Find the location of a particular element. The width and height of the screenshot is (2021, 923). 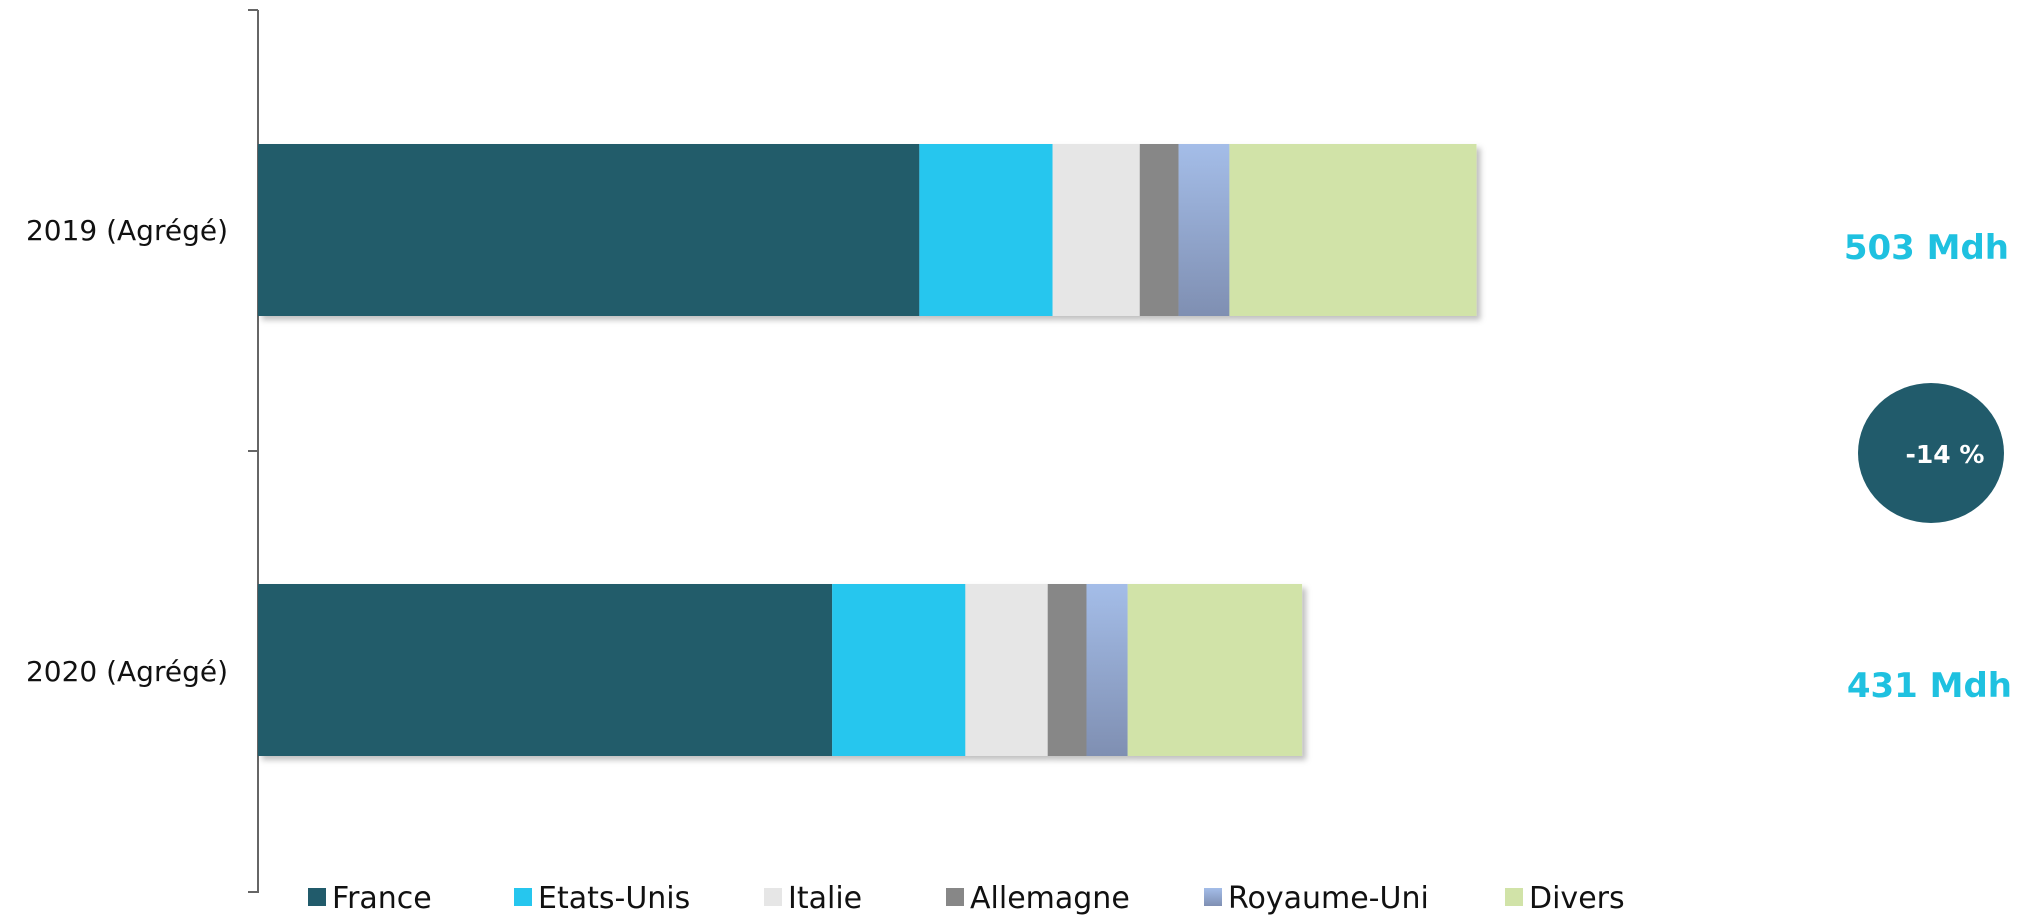

legend-label-italie: Italie is located at coordinates (825, 898).